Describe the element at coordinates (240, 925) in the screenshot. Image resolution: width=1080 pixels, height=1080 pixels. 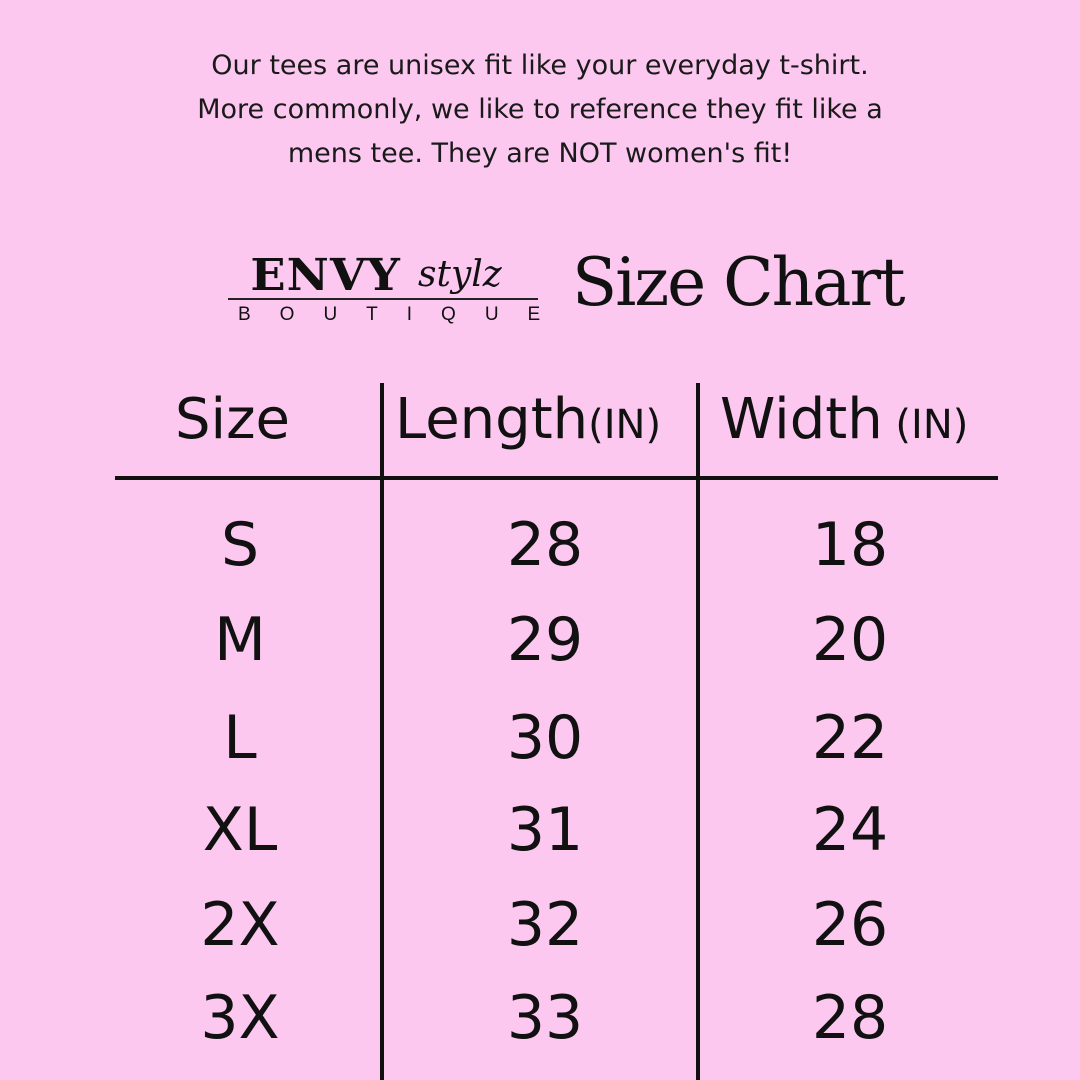
I see `cell-size: 2X` at that location.